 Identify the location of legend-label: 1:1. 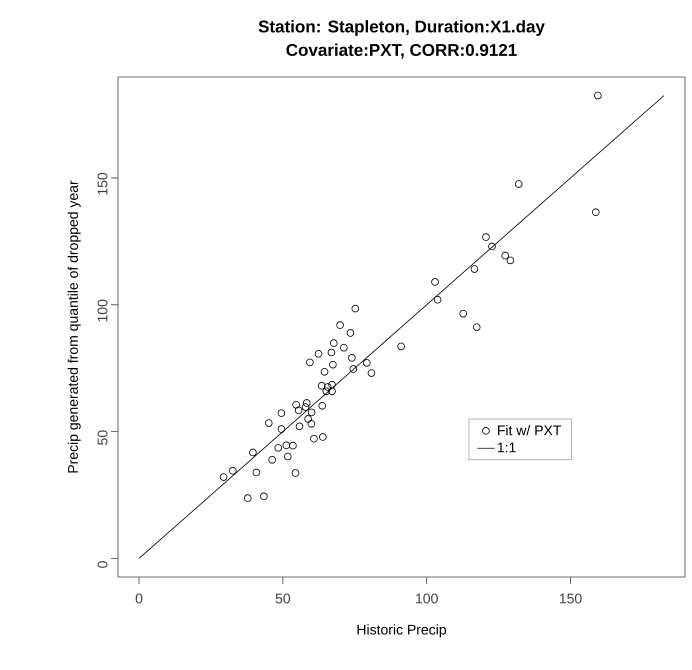
(507, 447).